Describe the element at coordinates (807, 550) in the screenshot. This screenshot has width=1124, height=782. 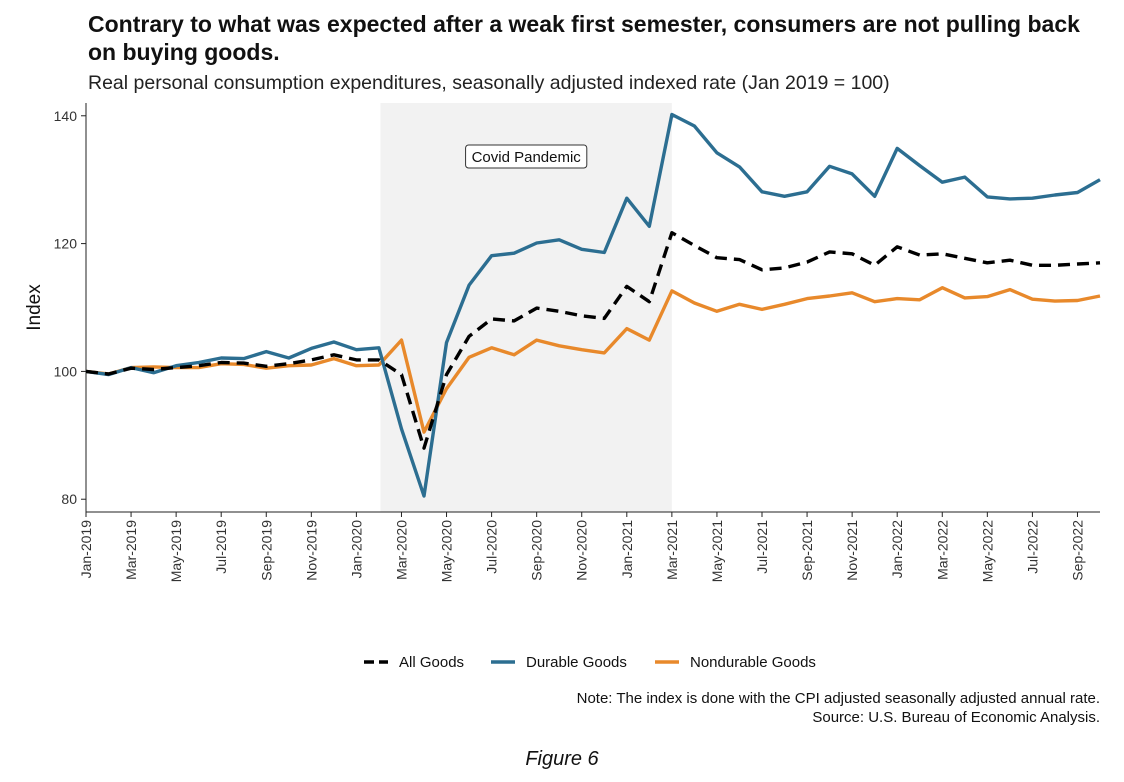
I see `x-tick-label: Sep-2021` at that location.